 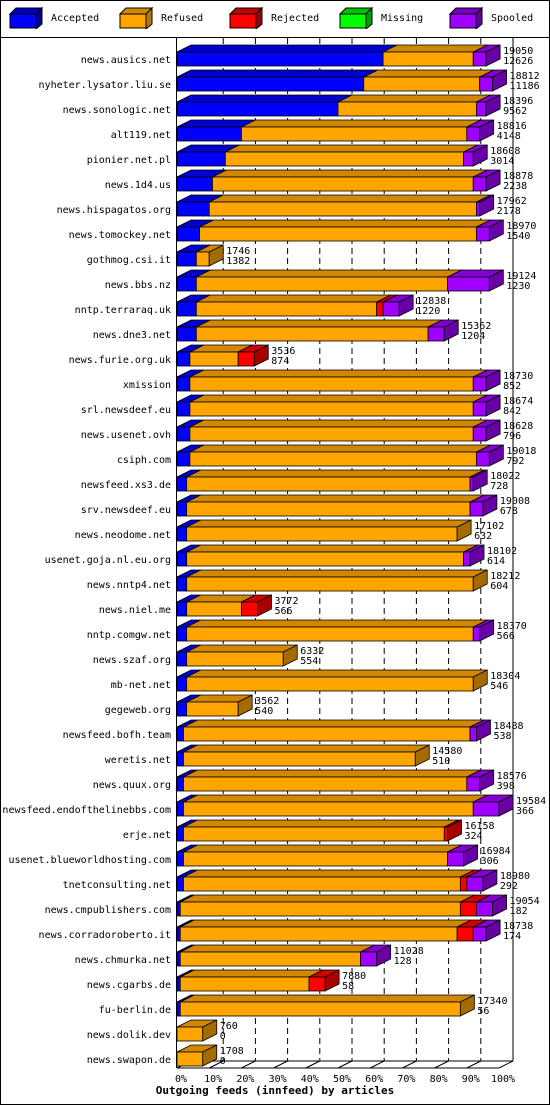 What do you see at coordinates (518, 236) in the screenshot?
I see `accepted-count-label: 1540` at bounding box center [518, 236].